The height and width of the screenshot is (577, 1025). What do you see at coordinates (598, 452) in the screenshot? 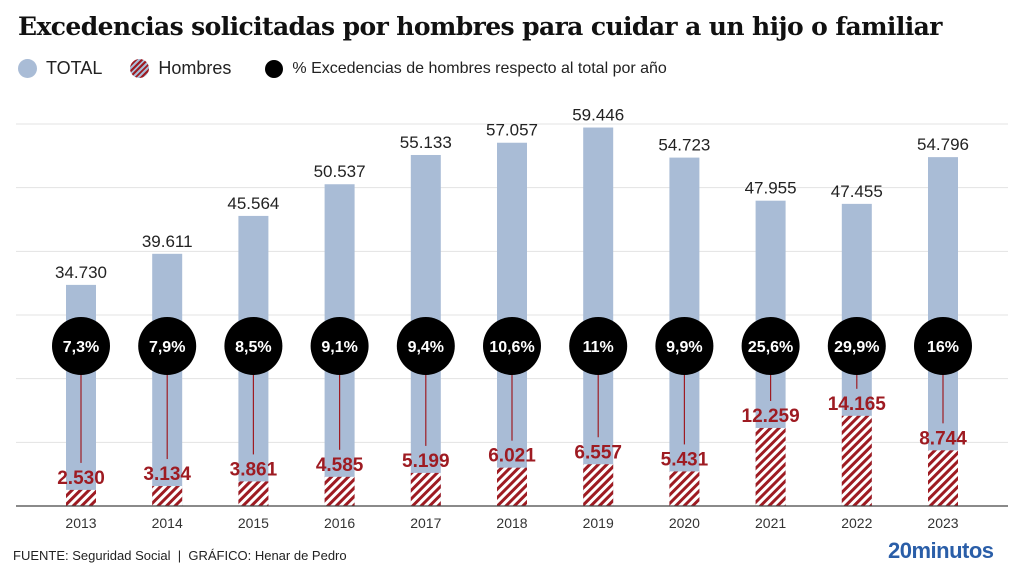
I see `hombres-label: 6.557` at bounding box center [598, 452].